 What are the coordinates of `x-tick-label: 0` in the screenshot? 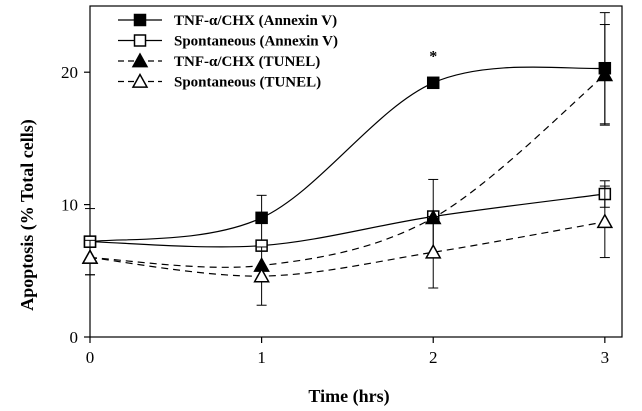 It's located at (90, 357).